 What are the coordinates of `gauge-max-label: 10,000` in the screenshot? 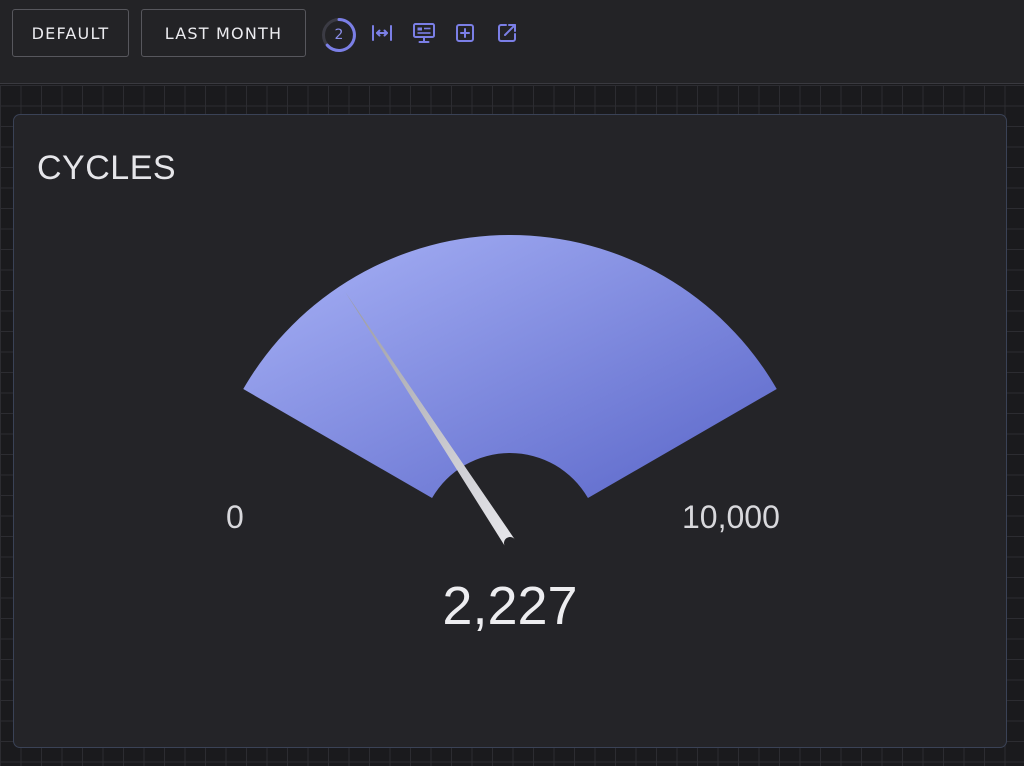 It's located at (731, 517).